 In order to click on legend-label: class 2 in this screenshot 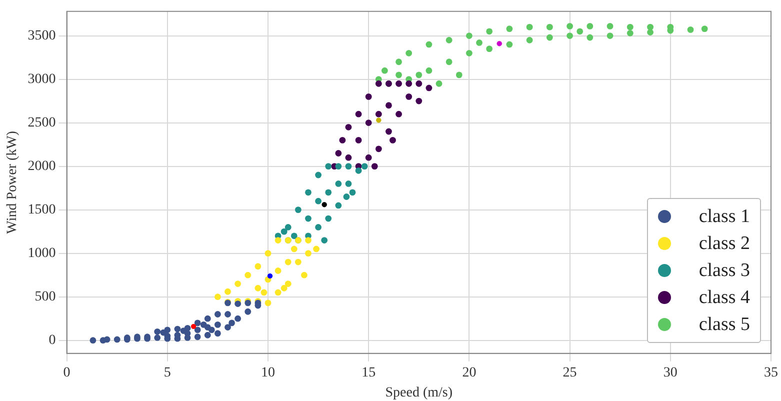, I will do `click(724, 243)`.